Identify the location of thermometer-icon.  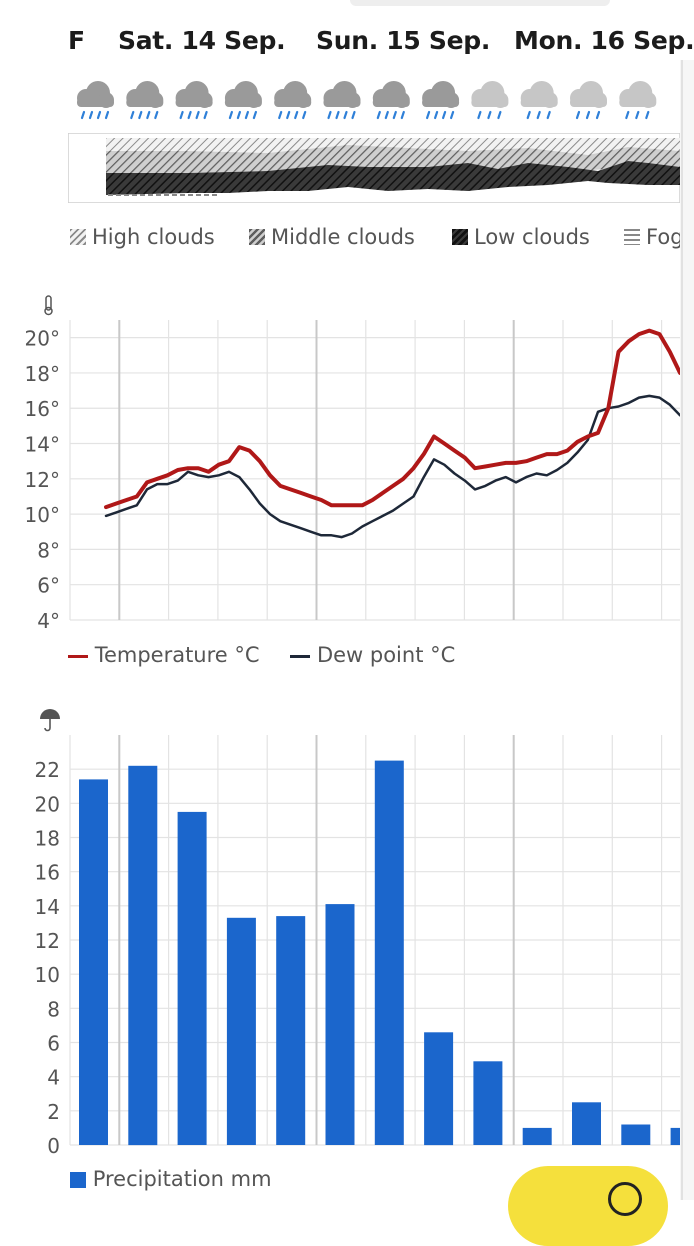
(48, 305).